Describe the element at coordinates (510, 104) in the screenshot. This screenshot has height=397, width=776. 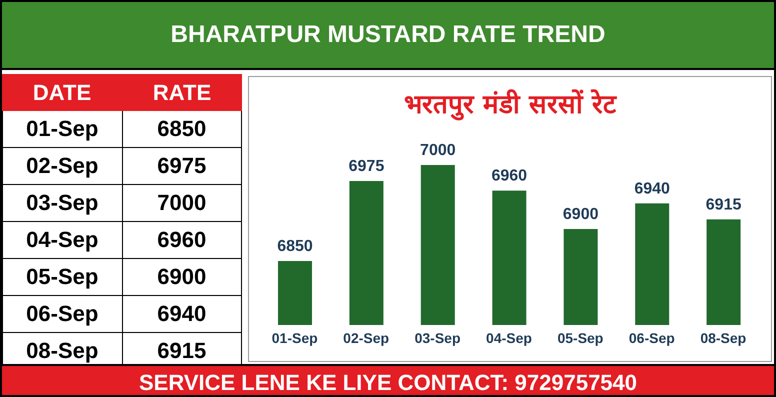
I see `chart-title: भरतपुर मंडी सरसों रेट` at that location.